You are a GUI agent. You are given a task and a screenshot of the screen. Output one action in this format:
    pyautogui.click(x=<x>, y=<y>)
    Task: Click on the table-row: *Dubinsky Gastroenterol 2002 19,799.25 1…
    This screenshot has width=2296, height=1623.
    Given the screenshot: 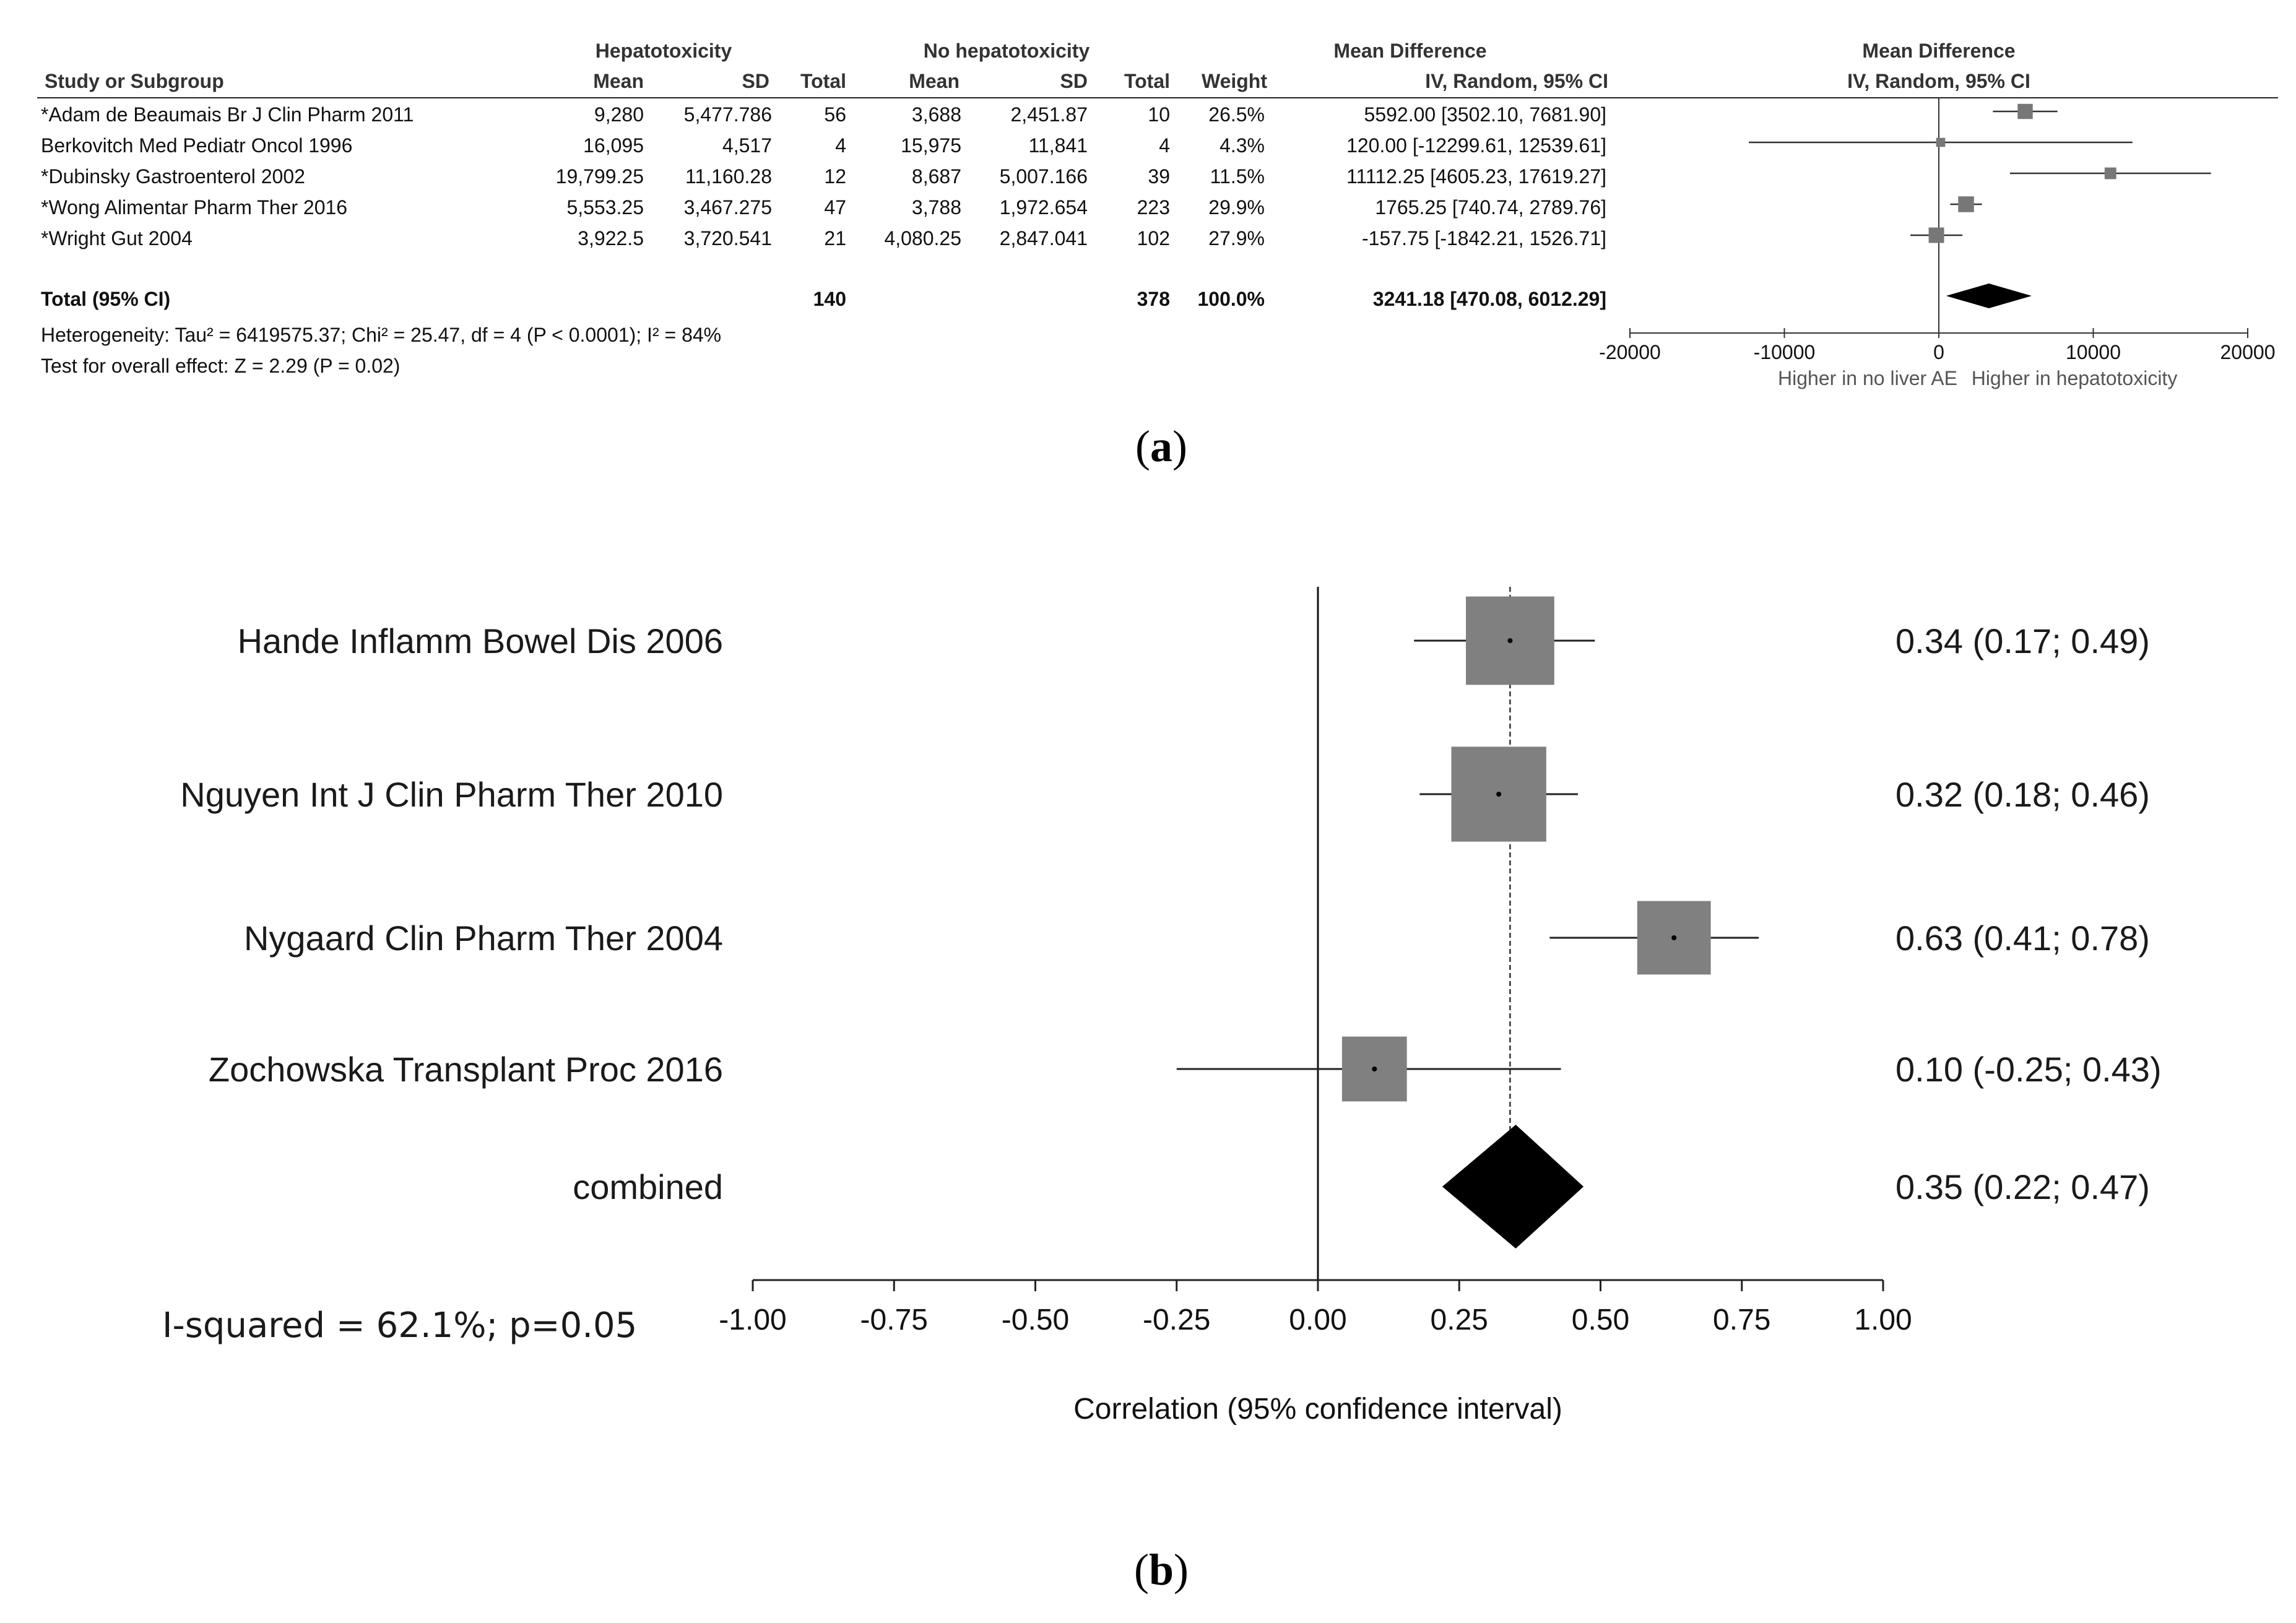 What is the action you would take?
    pyautogui.click(x=824, y=176)
    